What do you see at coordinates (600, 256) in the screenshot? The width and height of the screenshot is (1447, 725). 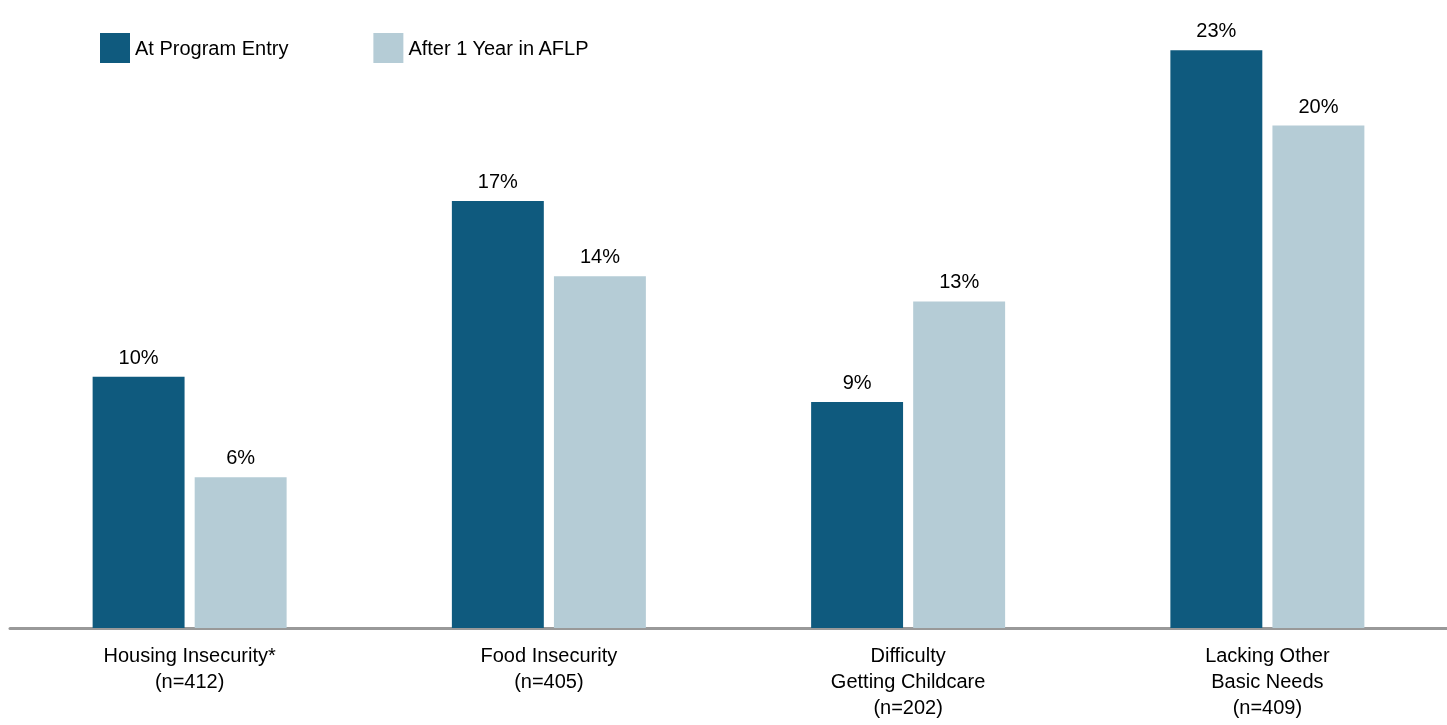 I see `data-label: 14%` at bounding box center [600, 256].